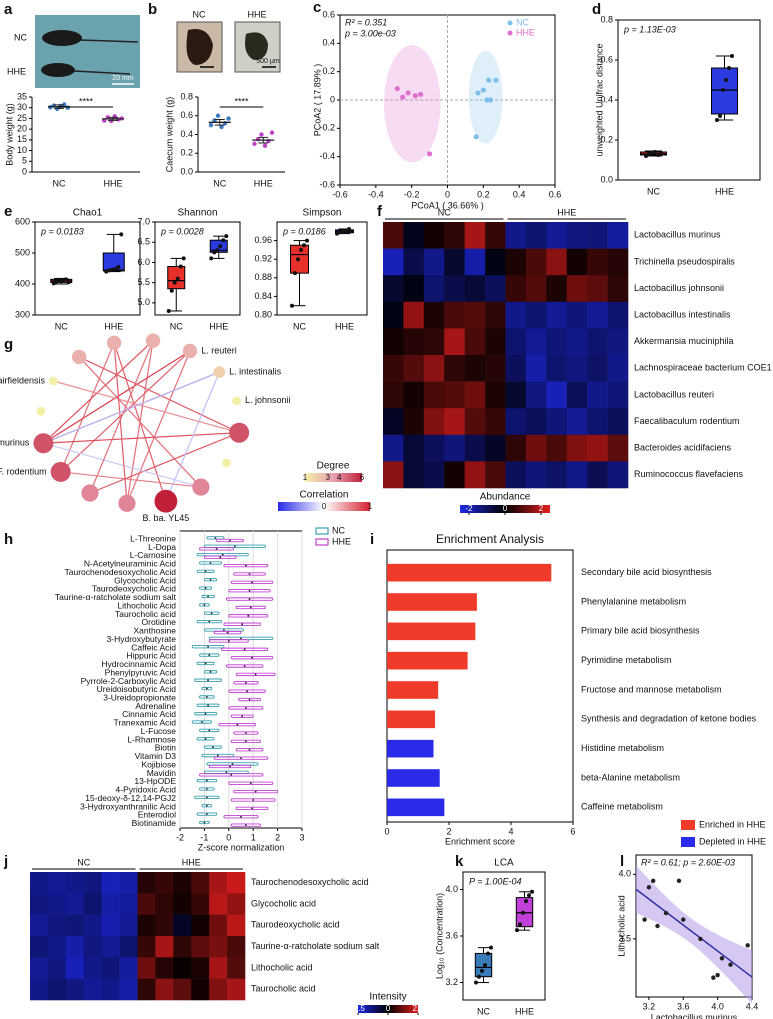  What do you see at coordinates (8, 539) in the screenshot?
I see `panel-letter: h` at bounding box center [8, 539].